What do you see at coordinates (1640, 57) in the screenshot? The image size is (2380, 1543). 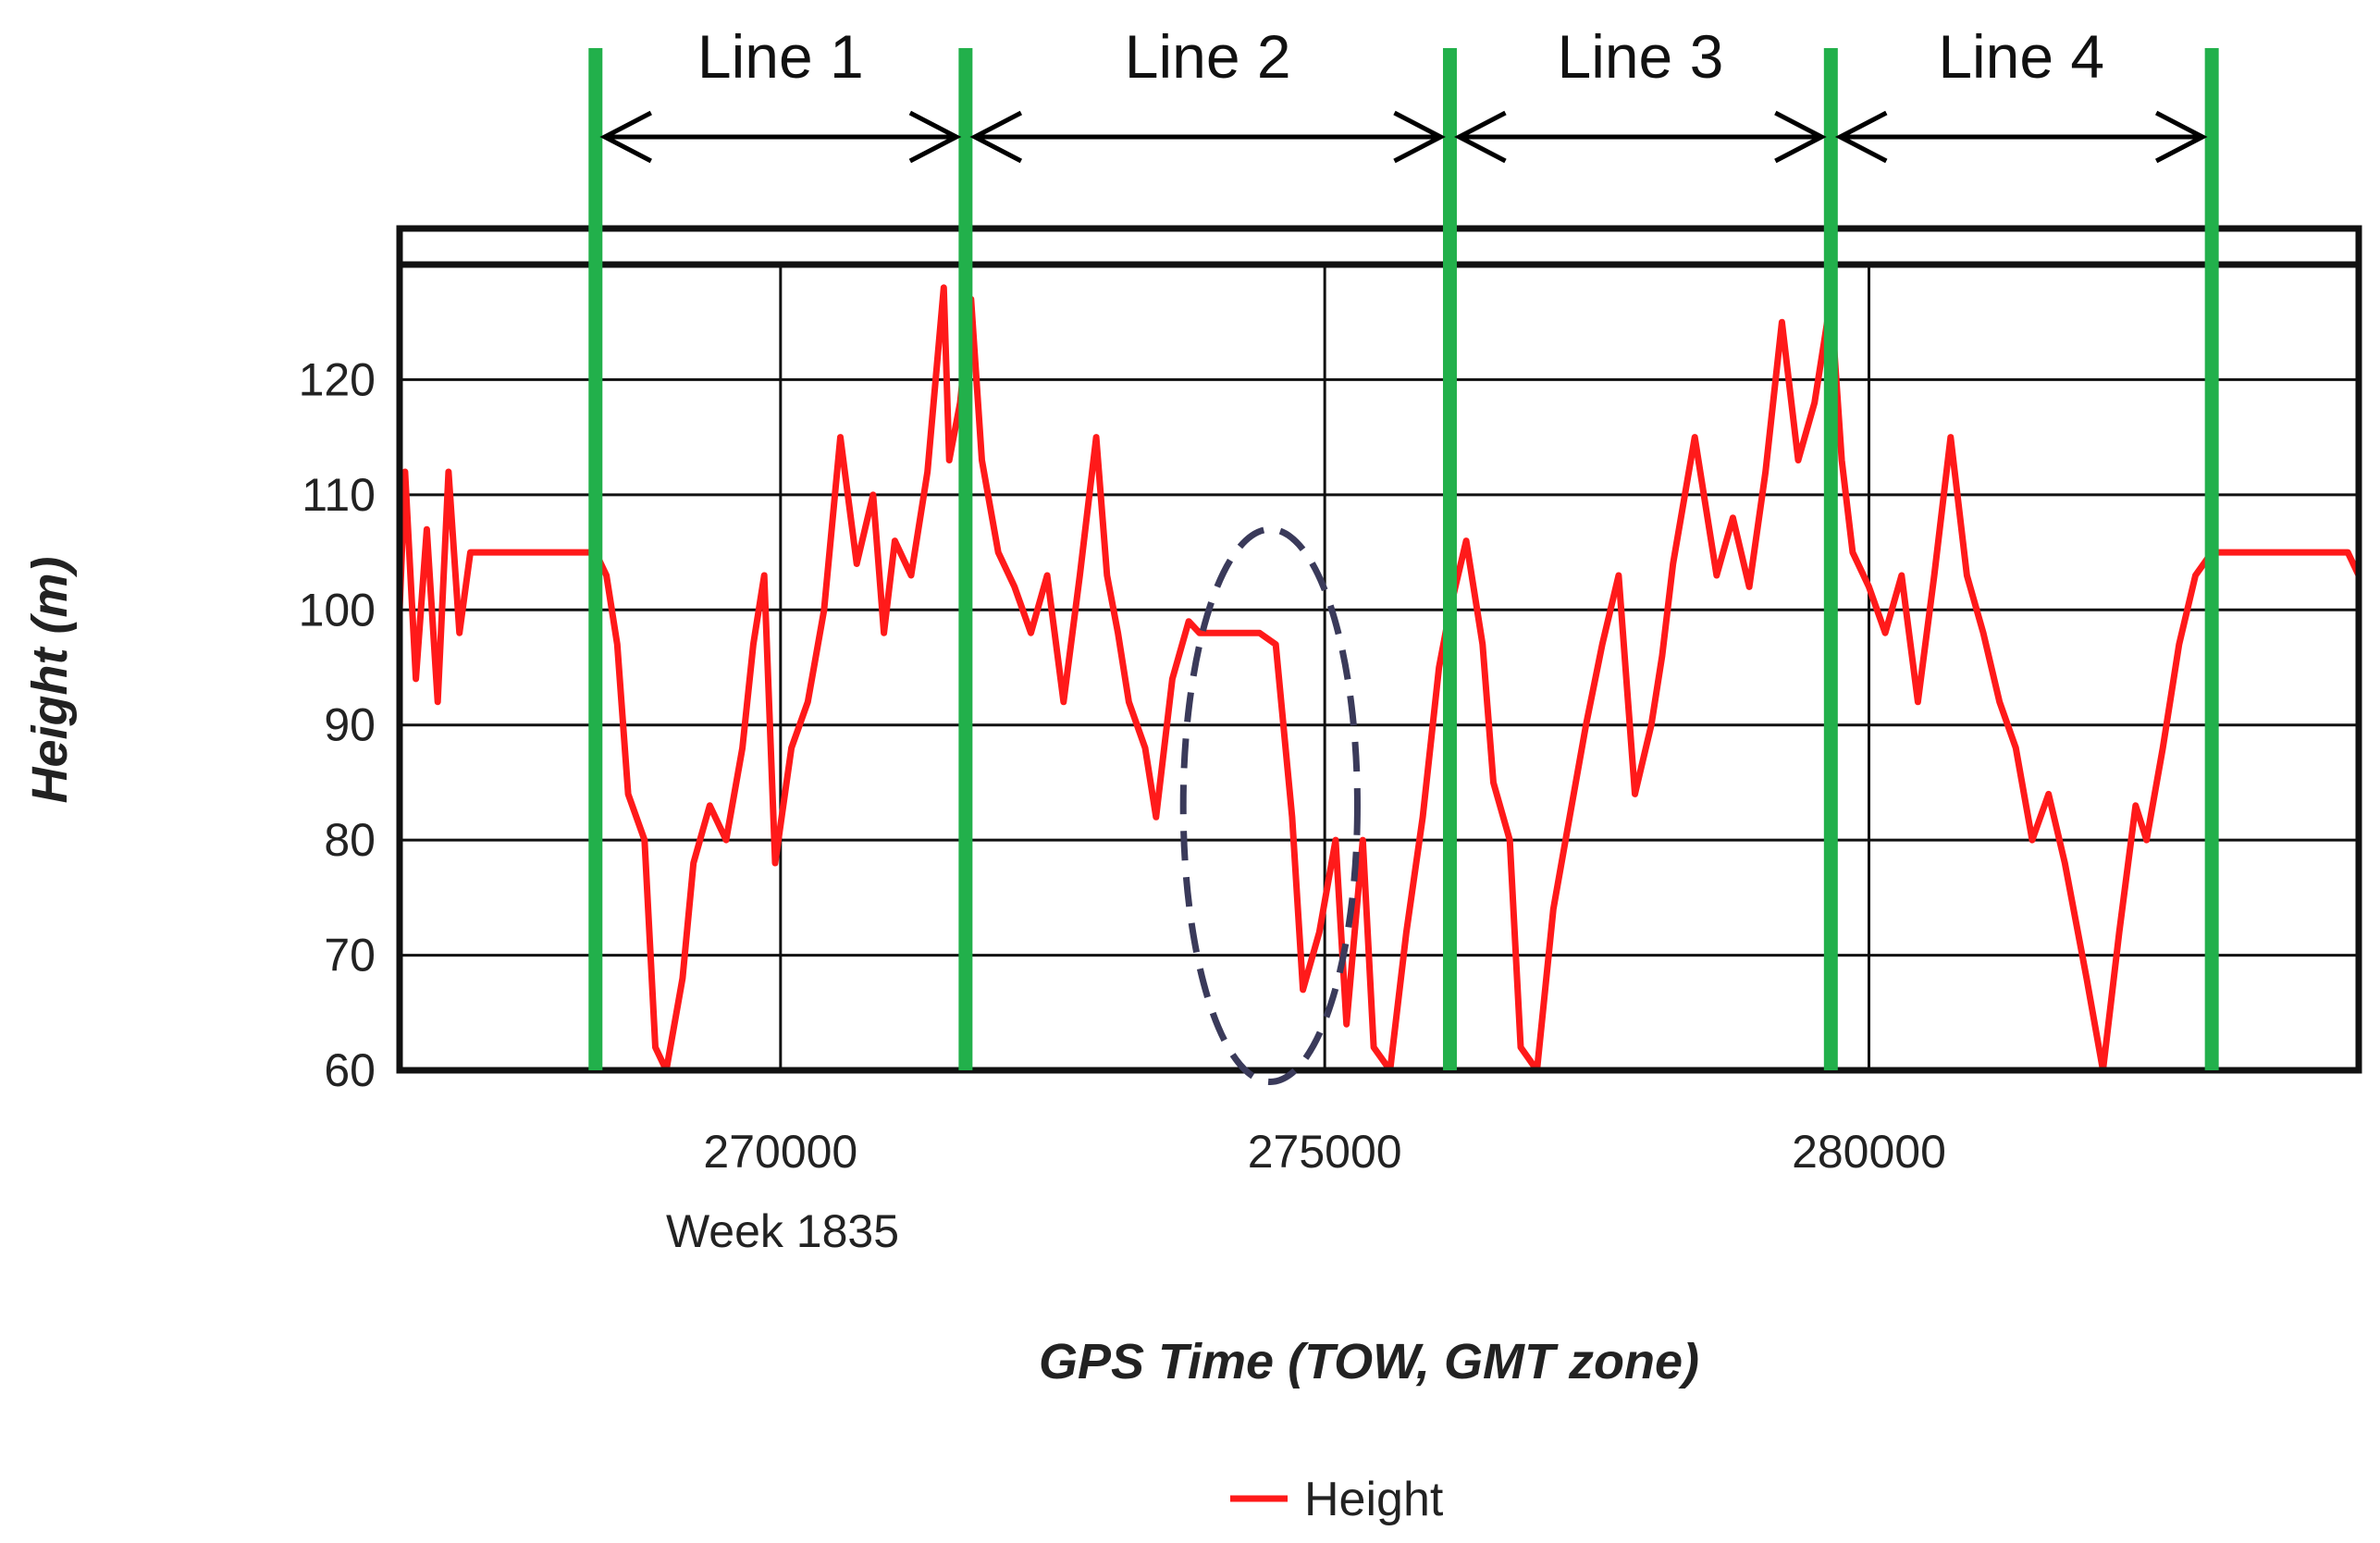 I see `segment-label-2: Line 3` at bounding box center [1640, 57].